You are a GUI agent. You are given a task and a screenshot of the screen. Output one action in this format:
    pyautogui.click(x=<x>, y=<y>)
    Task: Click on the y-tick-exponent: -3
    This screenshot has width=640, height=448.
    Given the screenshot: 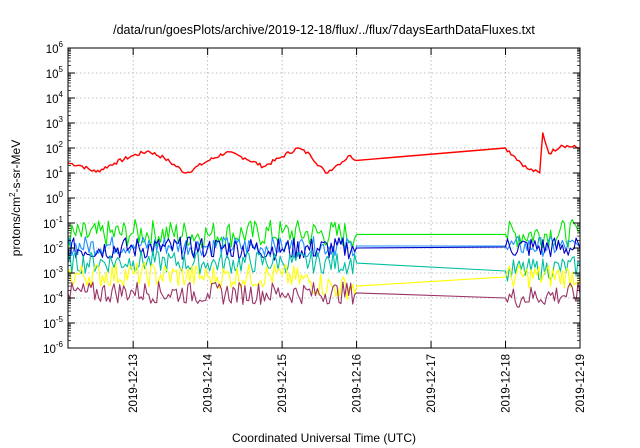 What is the action you would take?
    pyautogui.click(x=60, y=269)
    